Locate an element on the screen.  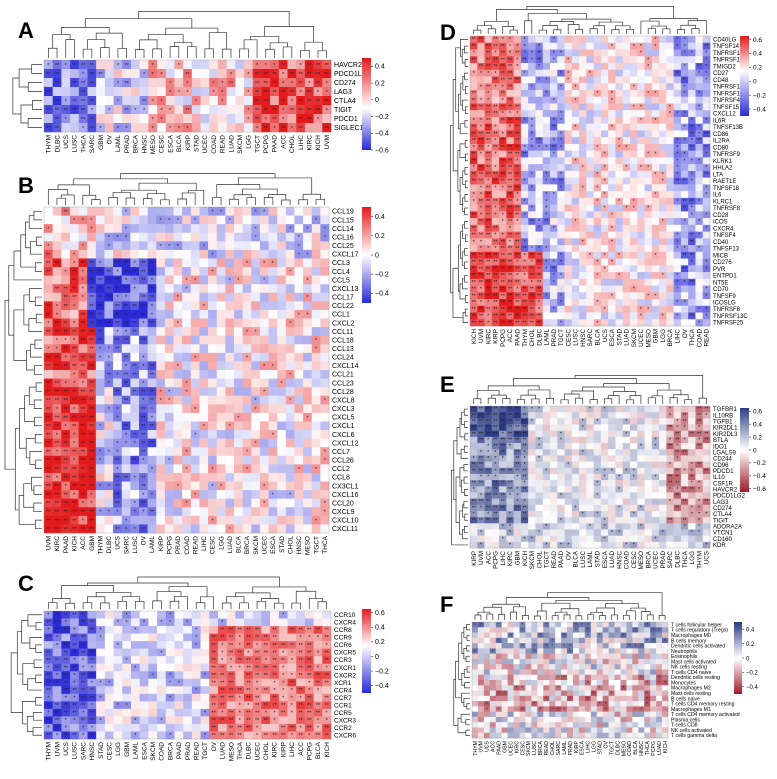
row-label: CXCR5 is located at coordinates (345, 653).